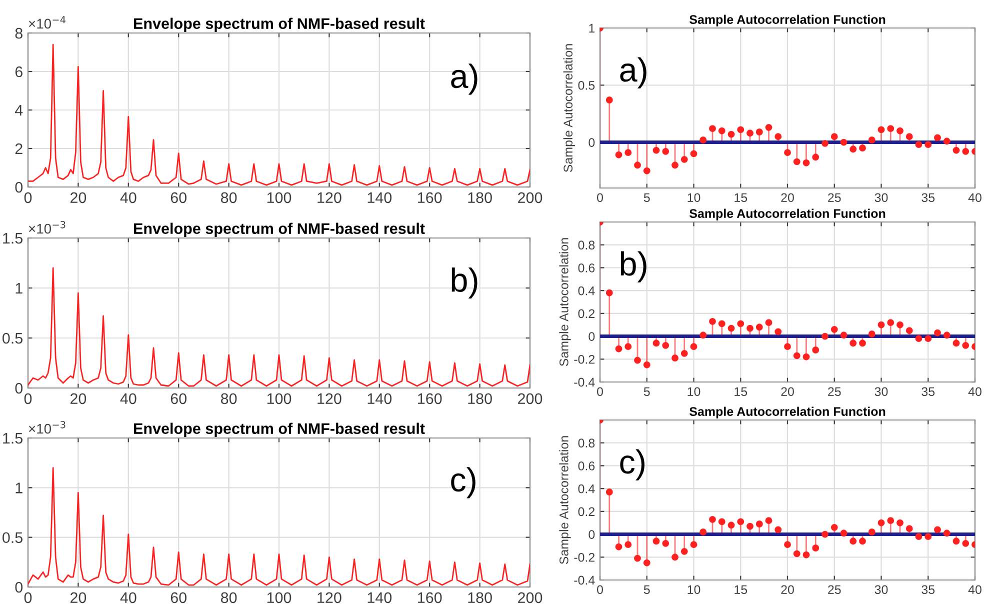 This screenshot has width=984, height=611. What do you see at coordinates (18, 72) in the screenshot?
I see `y-tick-label: 6` at bounding box center [18, 72].